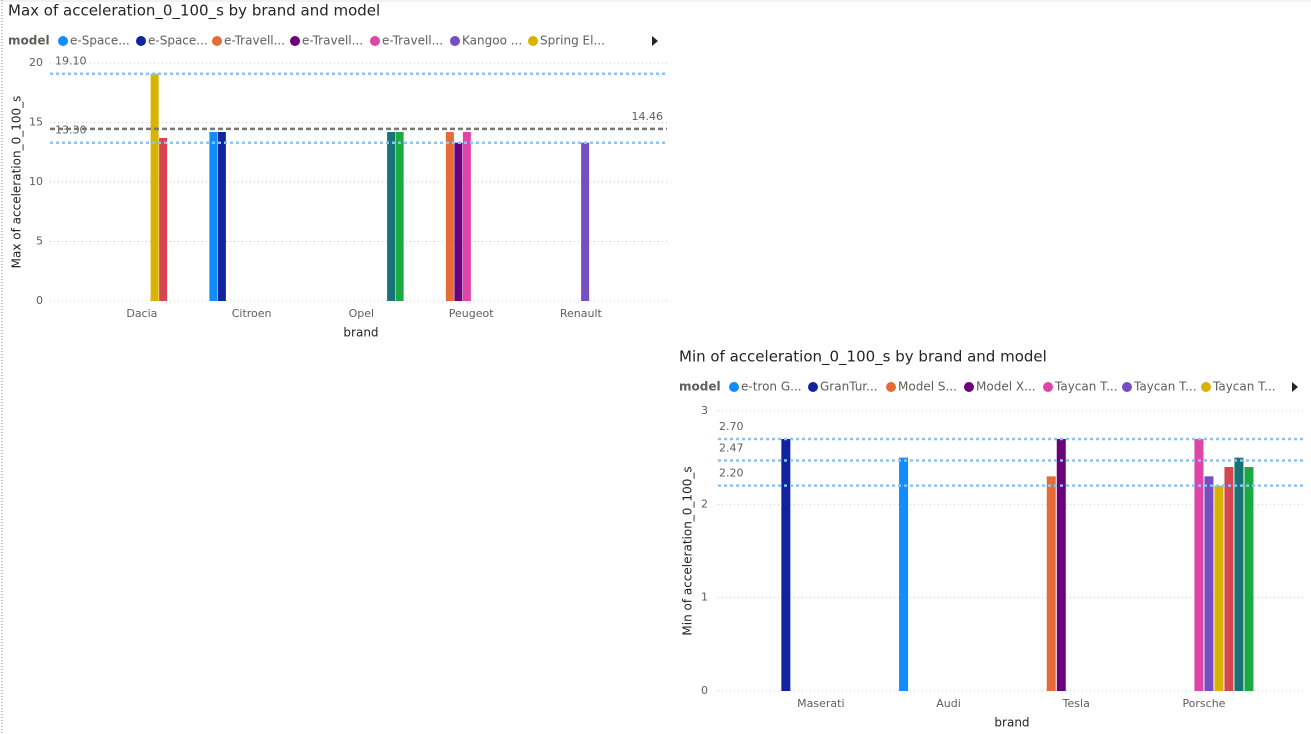  I want to click on y-tick-label: 1, so click(704, 597).